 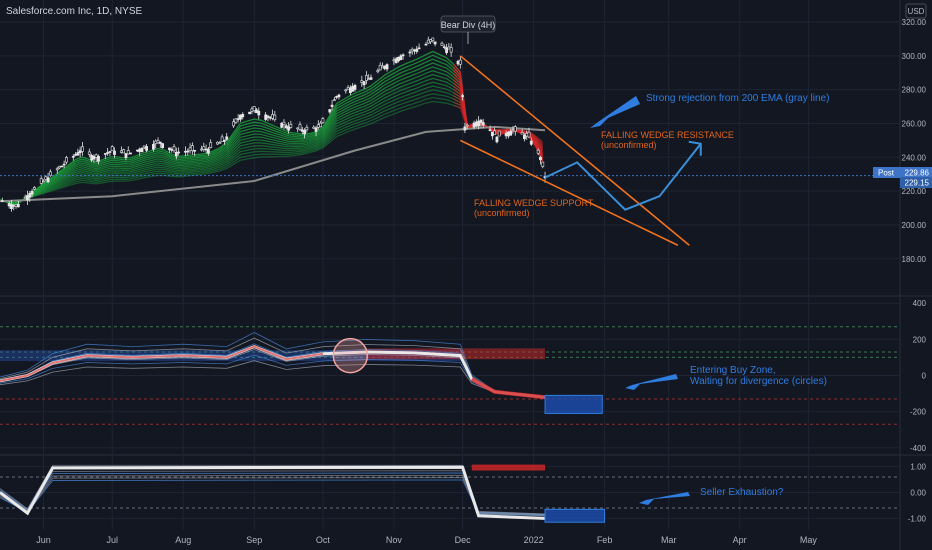 I want to click on buy-zone-label: Entering Buy Zone,, so click(x=733, y=370).